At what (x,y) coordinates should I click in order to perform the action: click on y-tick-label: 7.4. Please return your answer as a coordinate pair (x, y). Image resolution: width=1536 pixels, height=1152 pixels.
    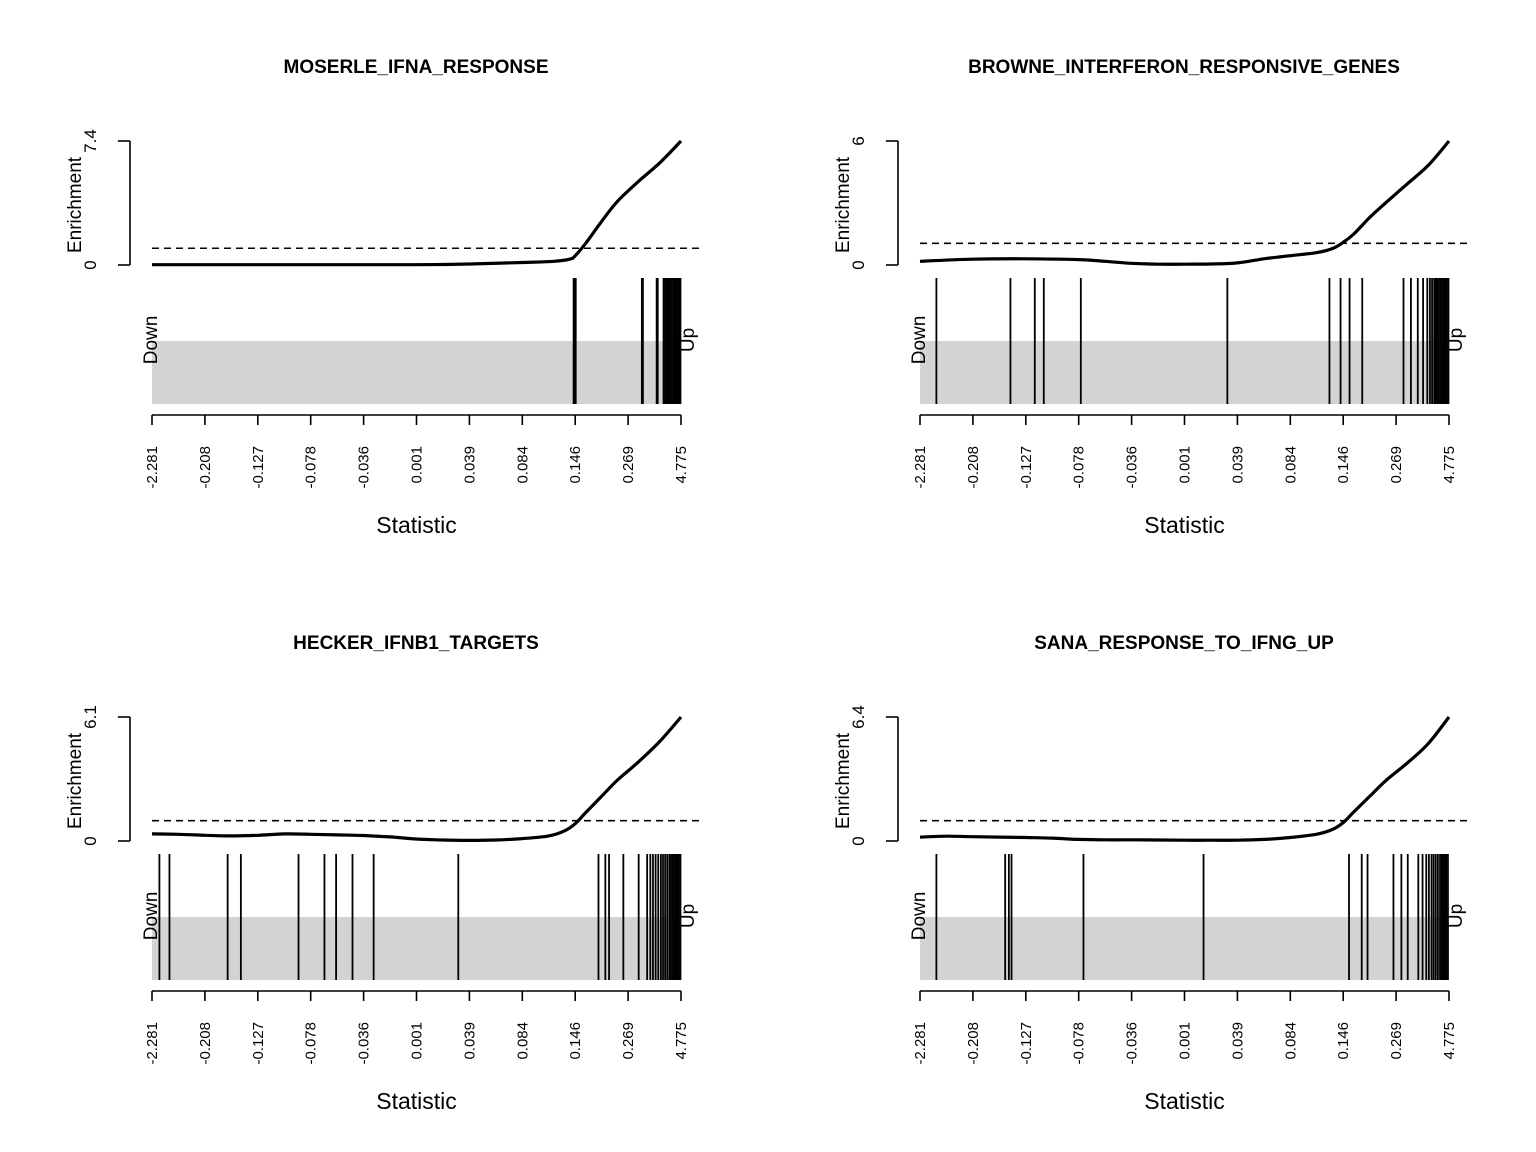
    Looking at the image, I should click on (90, 141).